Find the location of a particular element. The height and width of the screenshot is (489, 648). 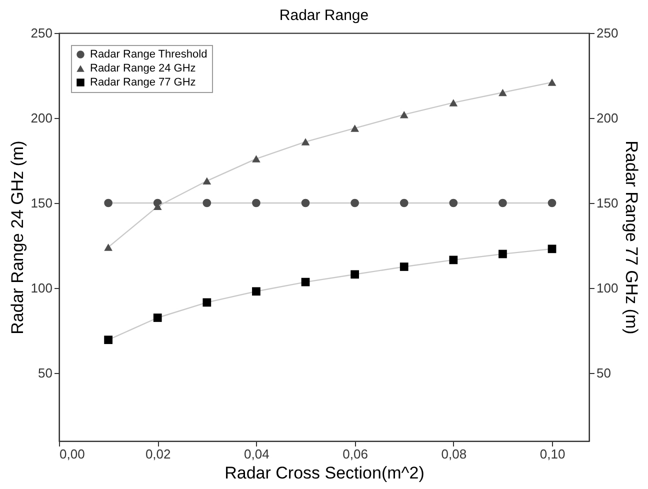

y2-tick-label: 50 is located at coordinates (603, 373).